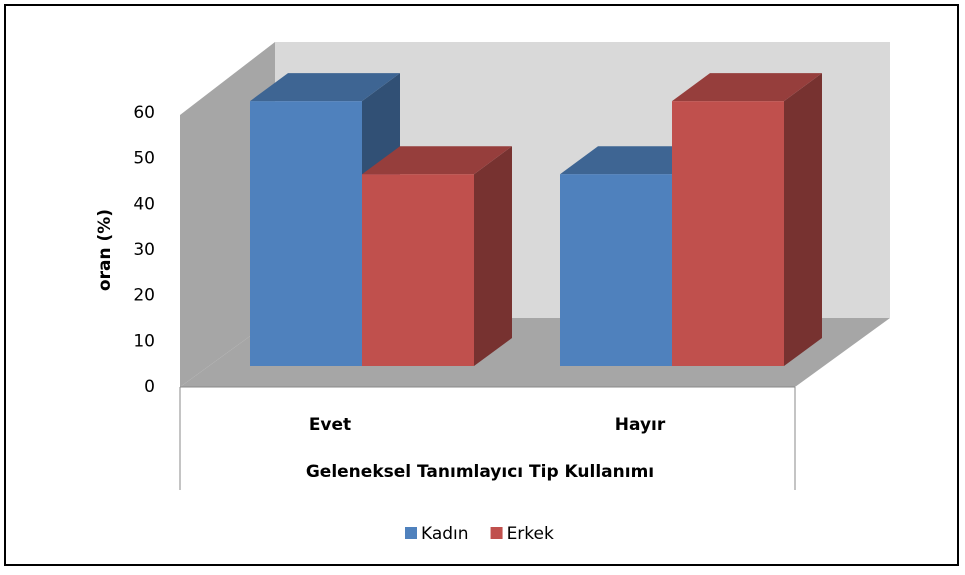 The image size is (965, 575). What do you see at coordinates (144, 341) in the screenshot?
I see `y-tick-label: 10` at bounding box center [144, 341].